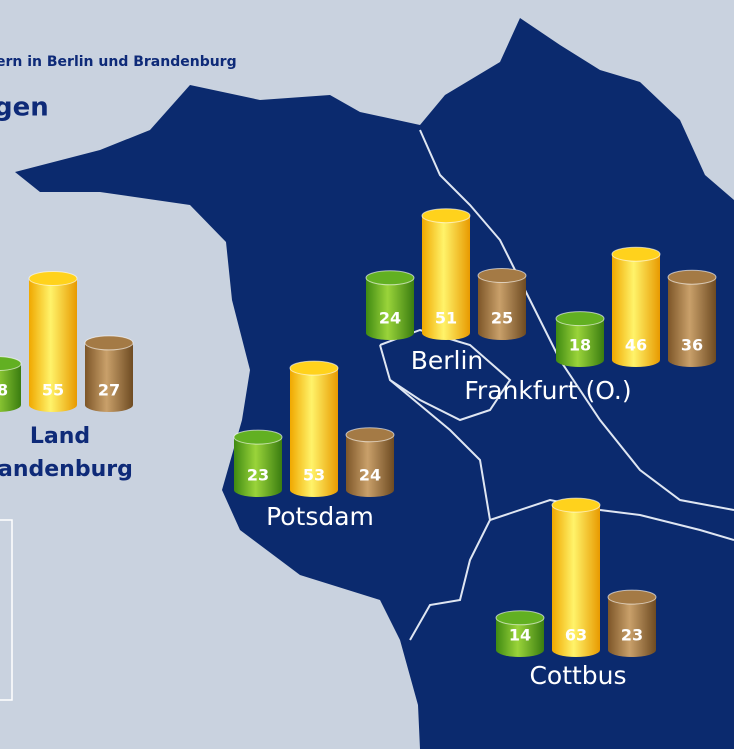  I want to click on value-label: 53, so click(314, 475).